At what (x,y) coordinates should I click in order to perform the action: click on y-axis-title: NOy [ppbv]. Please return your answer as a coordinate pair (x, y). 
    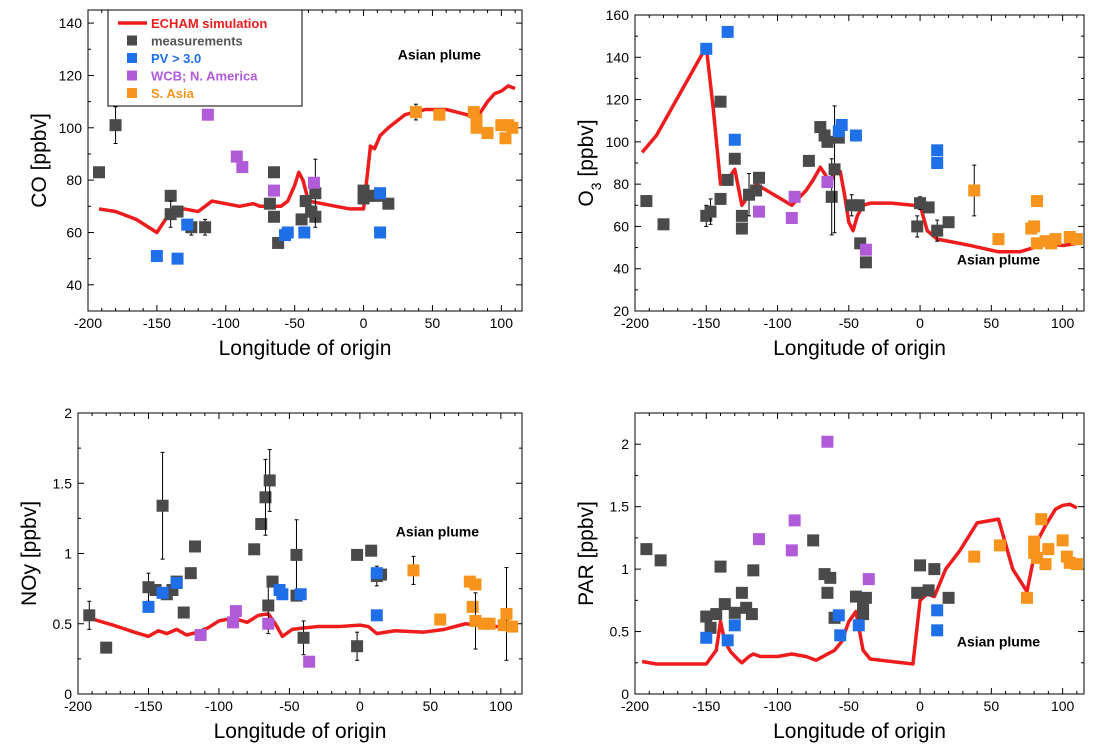
    Looking at the image, I should click on (29, 553).